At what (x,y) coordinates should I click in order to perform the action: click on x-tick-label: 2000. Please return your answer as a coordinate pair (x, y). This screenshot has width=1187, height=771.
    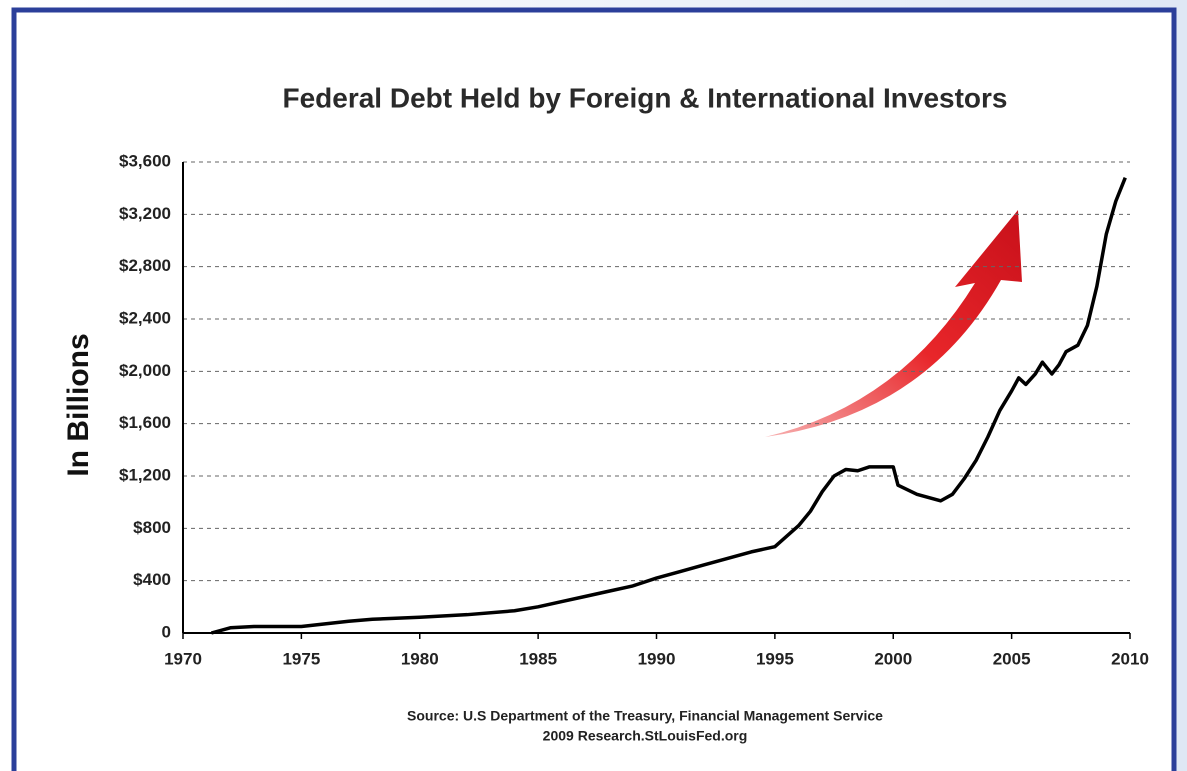
    Looking at the image, I should click on (893, 658).